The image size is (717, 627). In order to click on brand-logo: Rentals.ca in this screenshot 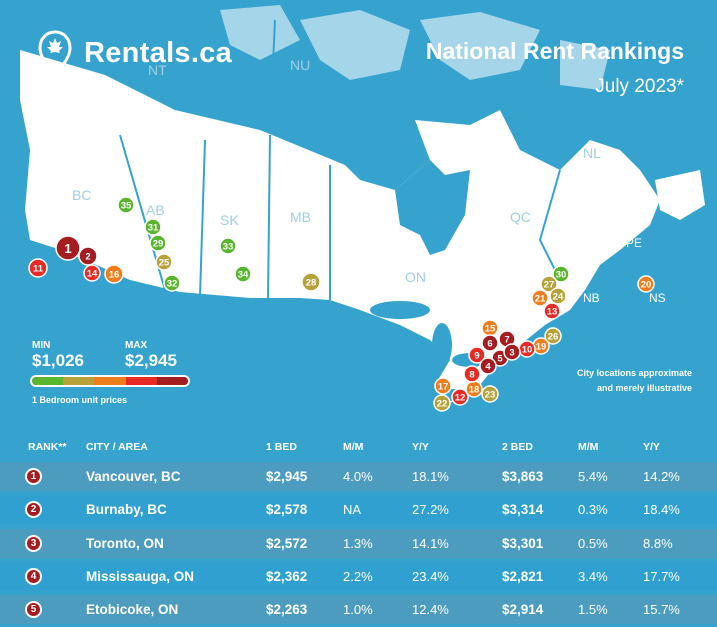, I will do `click(135, 53)`.